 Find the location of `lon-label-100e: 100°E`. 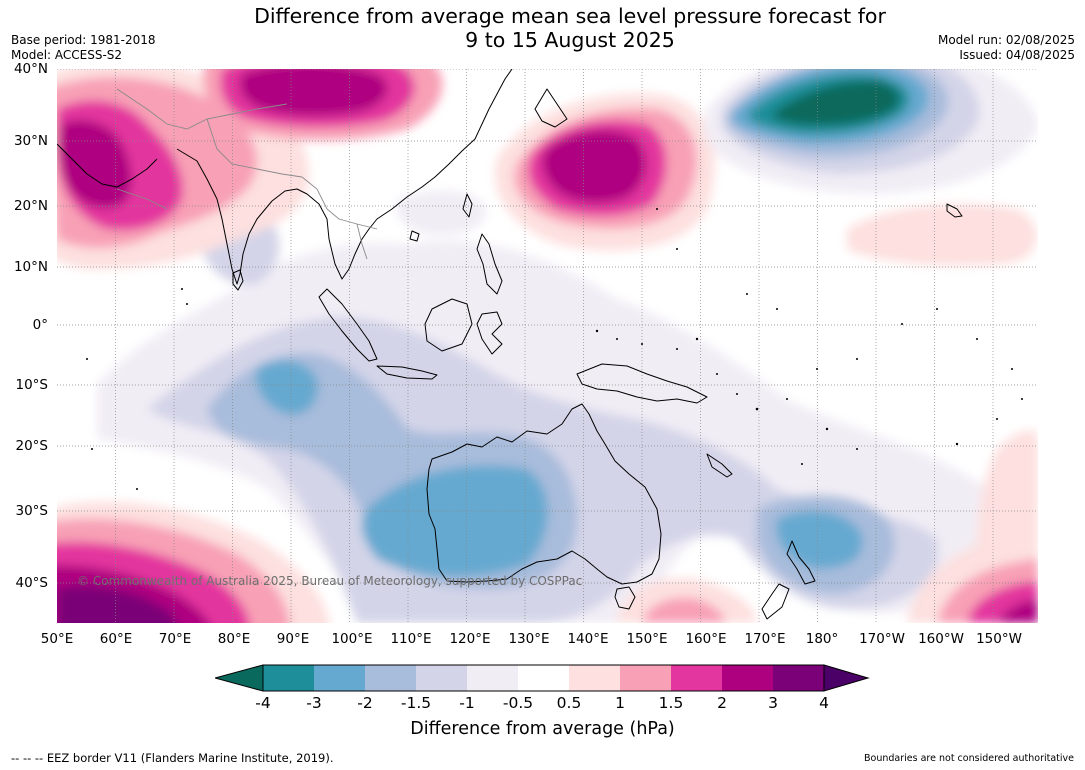

lon-label-100e: 100°E is located at coordinates (352, 639).